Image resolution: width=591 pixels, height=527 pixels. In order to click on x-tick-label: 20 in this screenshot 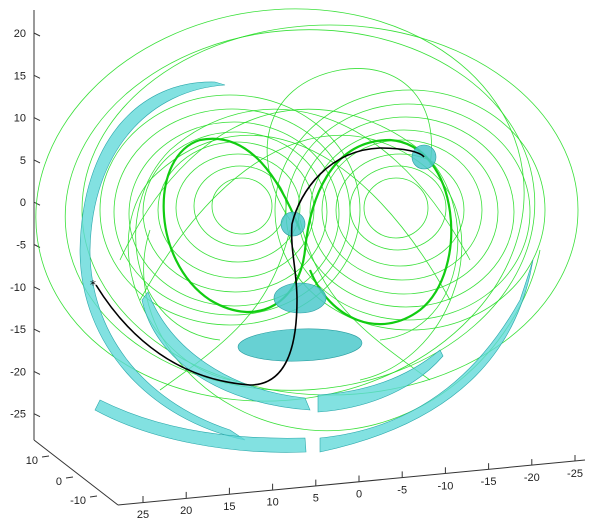, I will do `click(186, 511)`.